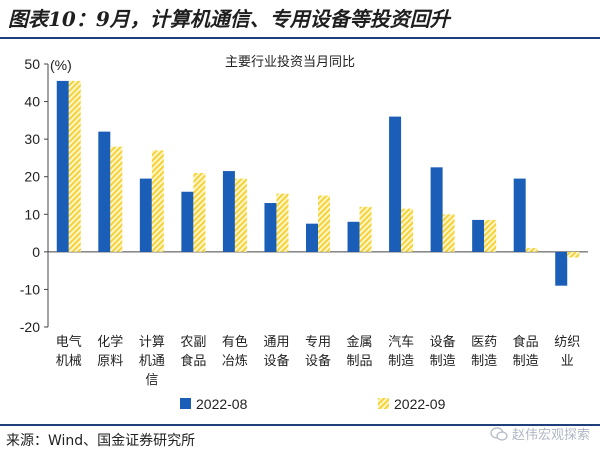 The width and height of the screenshot is (600, 455). I want to click on y-tick-label: 20, so click(32, 177).